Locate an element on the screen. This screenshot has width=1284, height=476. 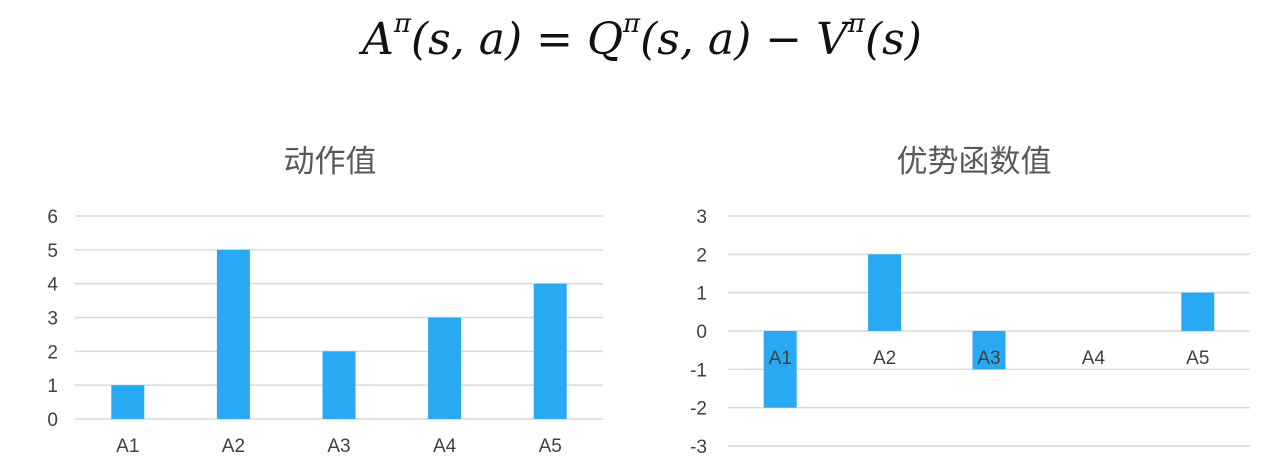
y-tick-label: -3 is located at coordinates (698, 447).